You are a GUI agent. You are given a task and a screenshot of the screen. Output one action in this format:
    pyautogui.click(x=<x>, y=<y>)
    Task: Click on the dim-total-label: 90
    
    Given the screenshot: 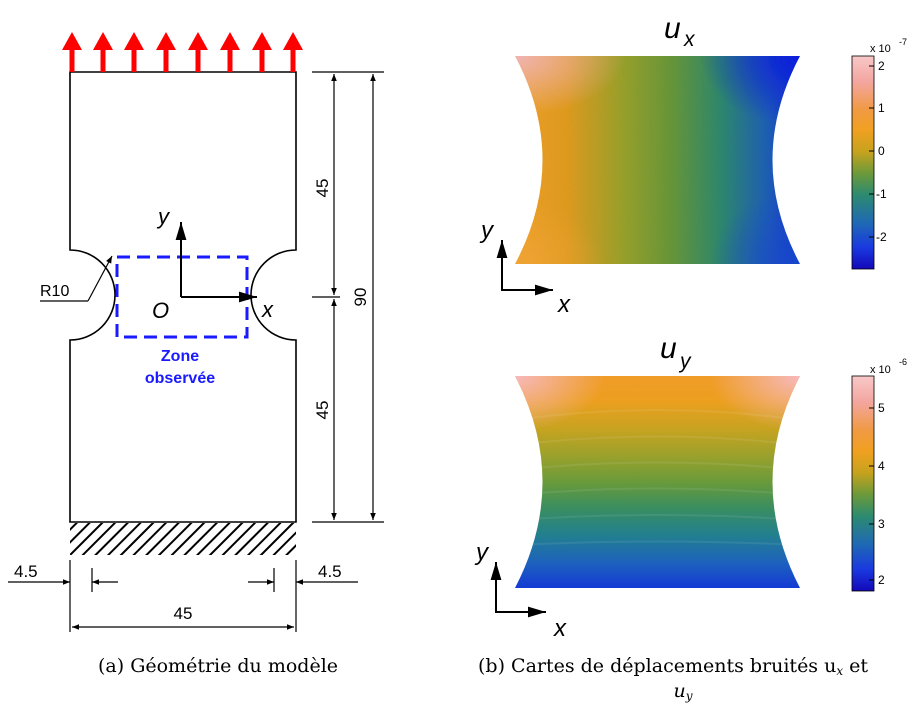 What is the action you would take?
    pyautogui.click(x=360, y=297)
    